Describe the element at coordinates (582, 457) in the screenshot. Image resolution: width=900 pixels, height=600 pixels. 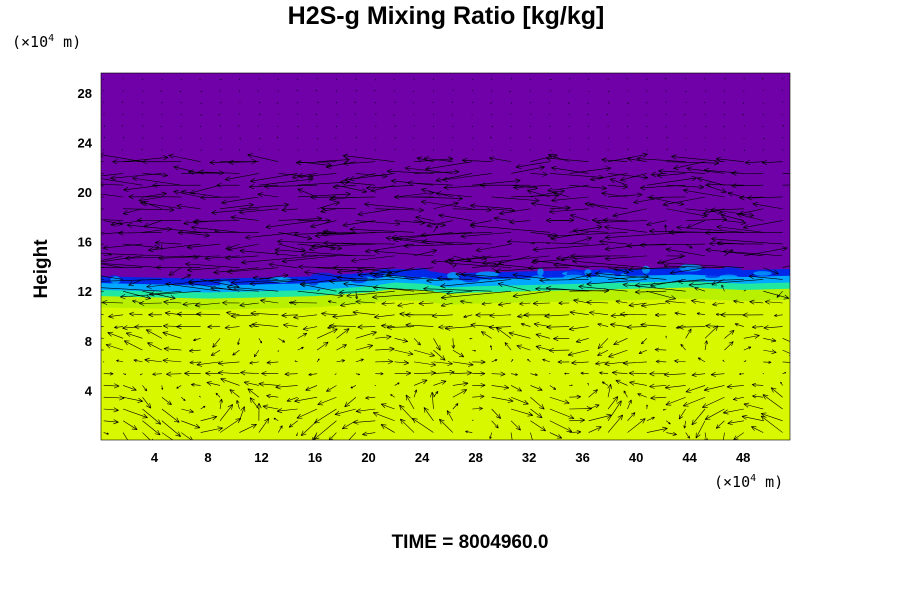
I see `x-tick-label: 36` at that location.